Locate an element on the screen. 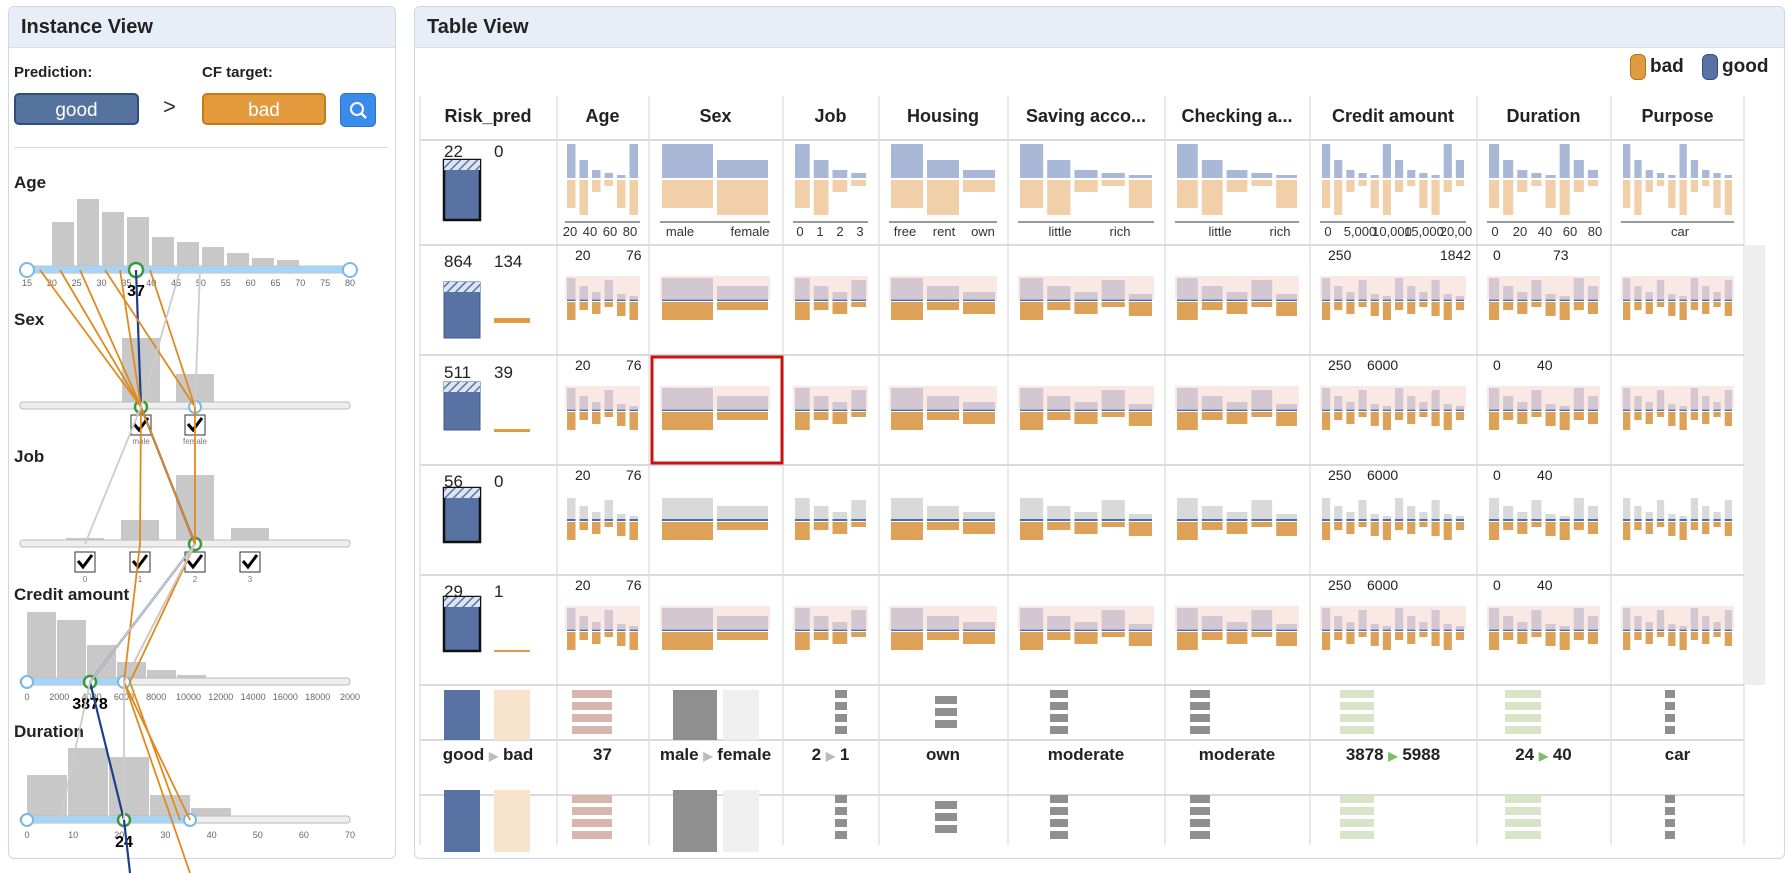 Image resolution: width=1791 pixels, height=873 pixels. age-tick-label: 40 is located at coordinates (151, 283).